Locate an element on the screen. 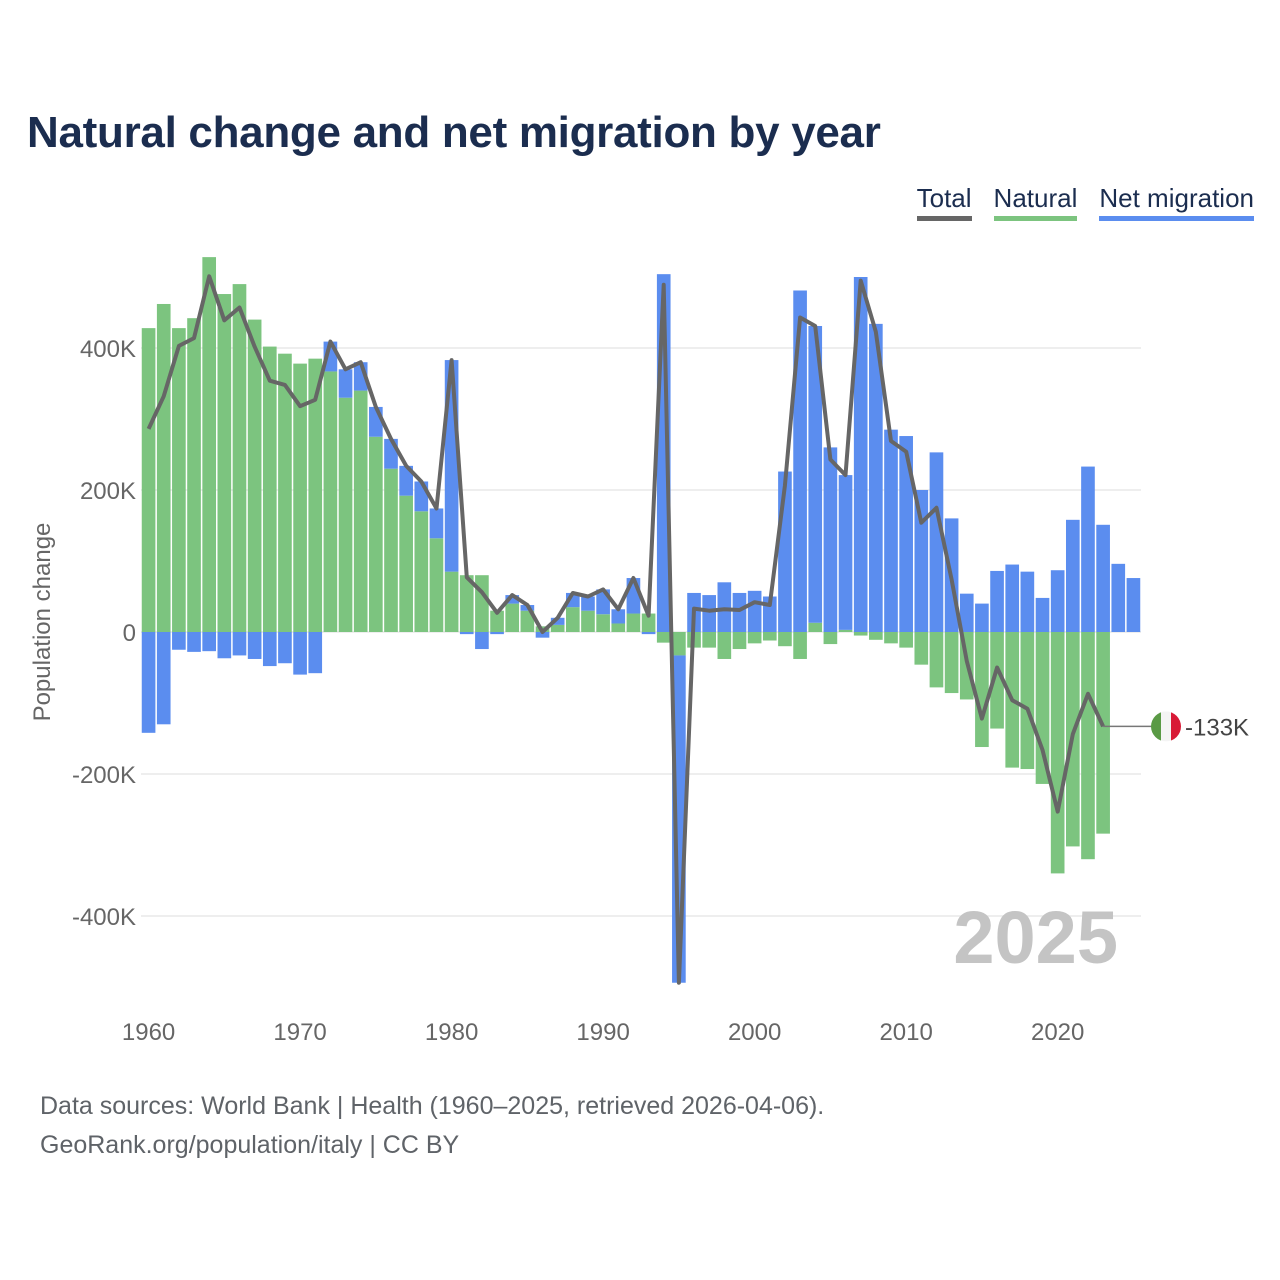 The width and height of the screenshot is (1280, 1280). x-tick-label: 1990 is located at coordinates (602, 1032).